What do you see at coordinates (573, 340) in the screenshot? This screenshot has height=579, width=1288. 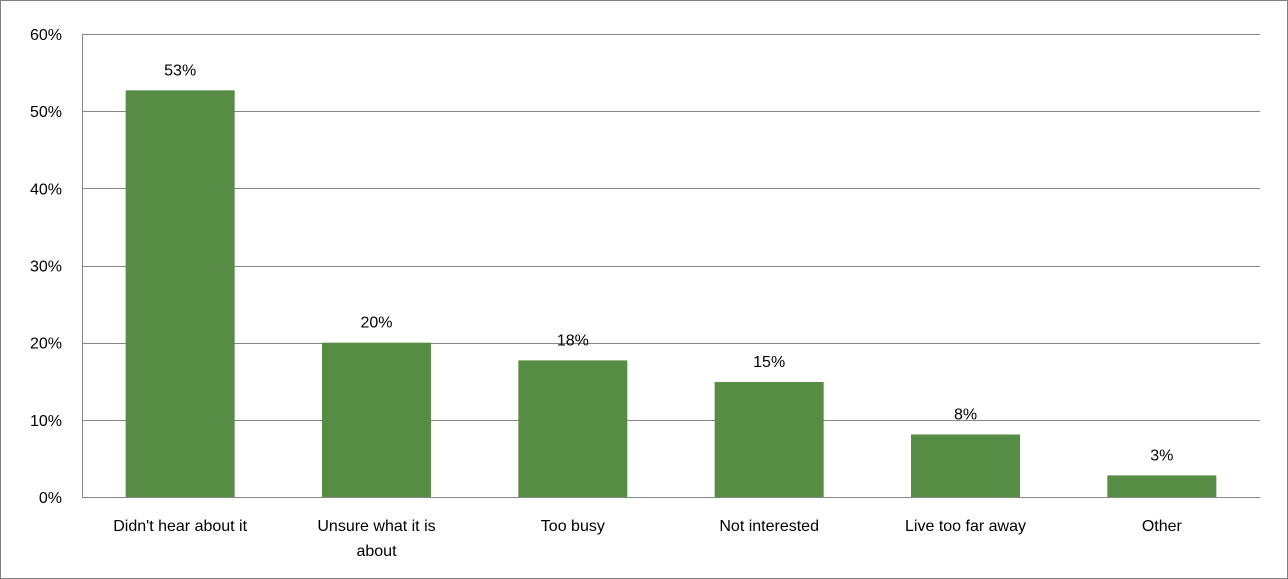 I see `data-label: 18%` at bounding box center [573, 340].